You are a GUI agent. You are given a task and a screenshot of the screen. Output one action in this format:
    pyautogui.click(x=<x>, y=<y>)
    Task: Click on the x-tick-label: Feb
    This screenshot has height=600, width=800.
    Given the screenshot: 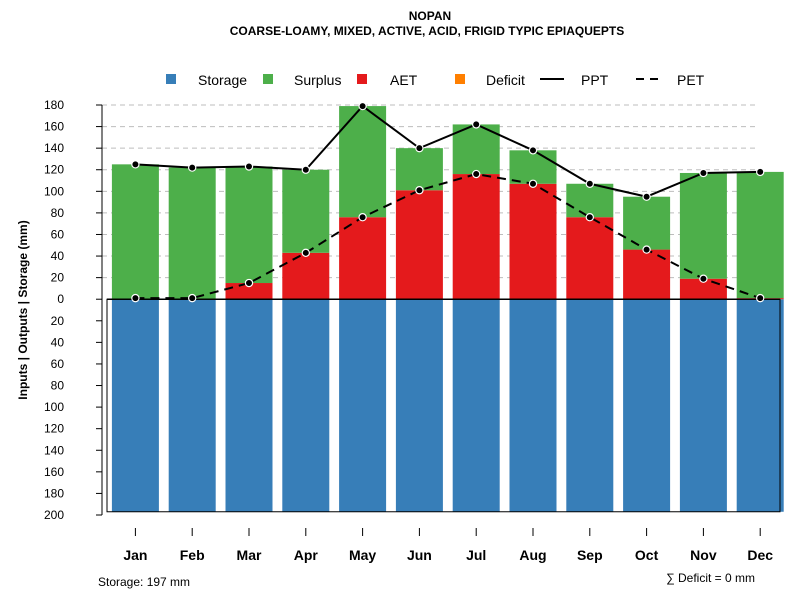 What is the action you would take?
    pyautogui.click(x=192, y=555)
    